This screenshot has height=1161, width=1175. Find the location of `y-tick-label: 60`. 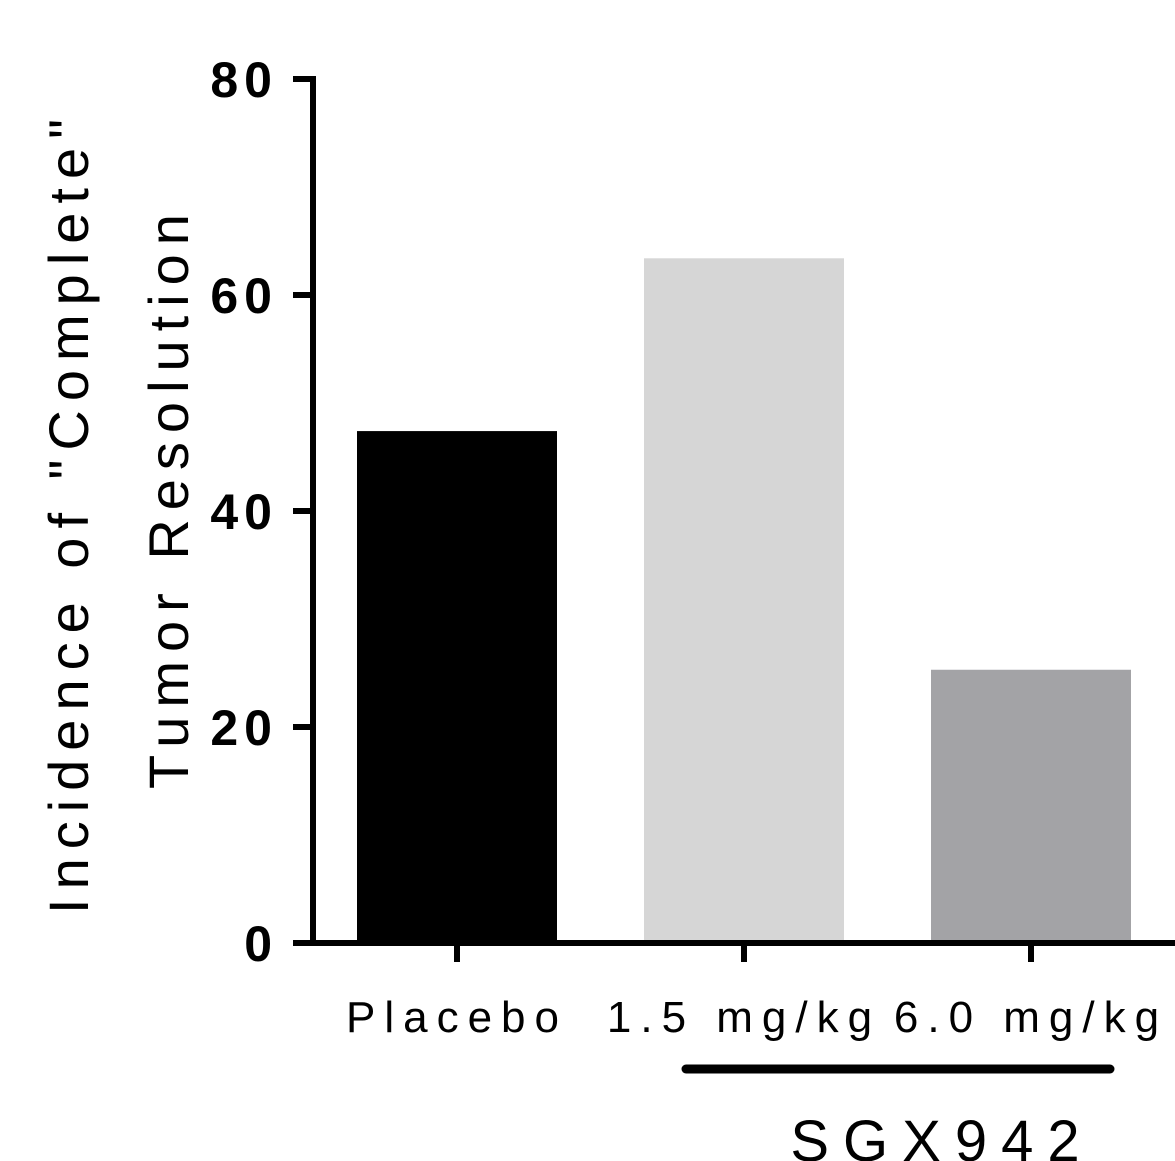

y-tick-label: 60 is located at coordinates (244, 296).